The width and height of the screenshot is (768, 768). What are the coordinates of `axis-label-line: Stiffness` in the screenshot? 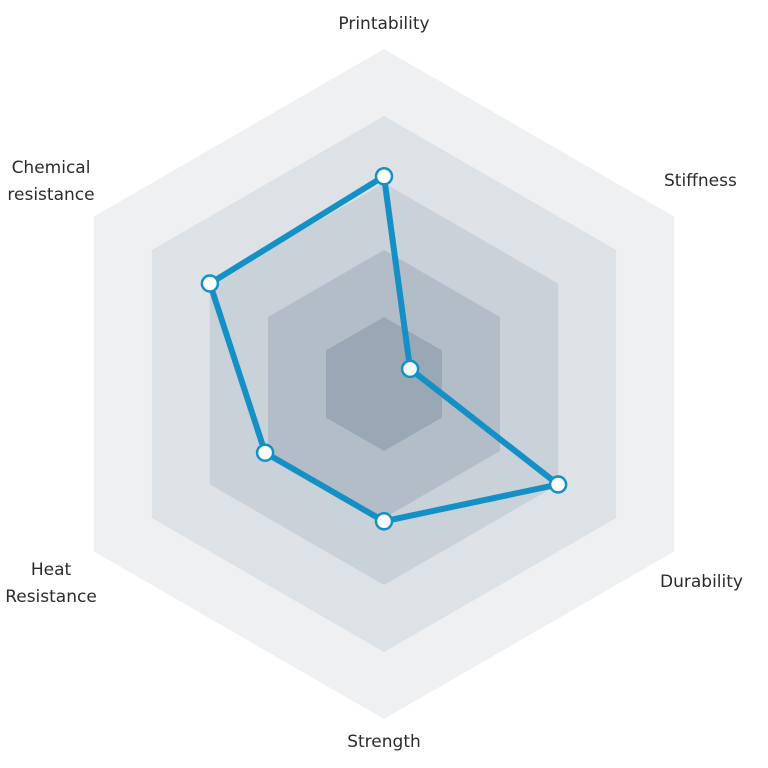 It's located at (700, 181).